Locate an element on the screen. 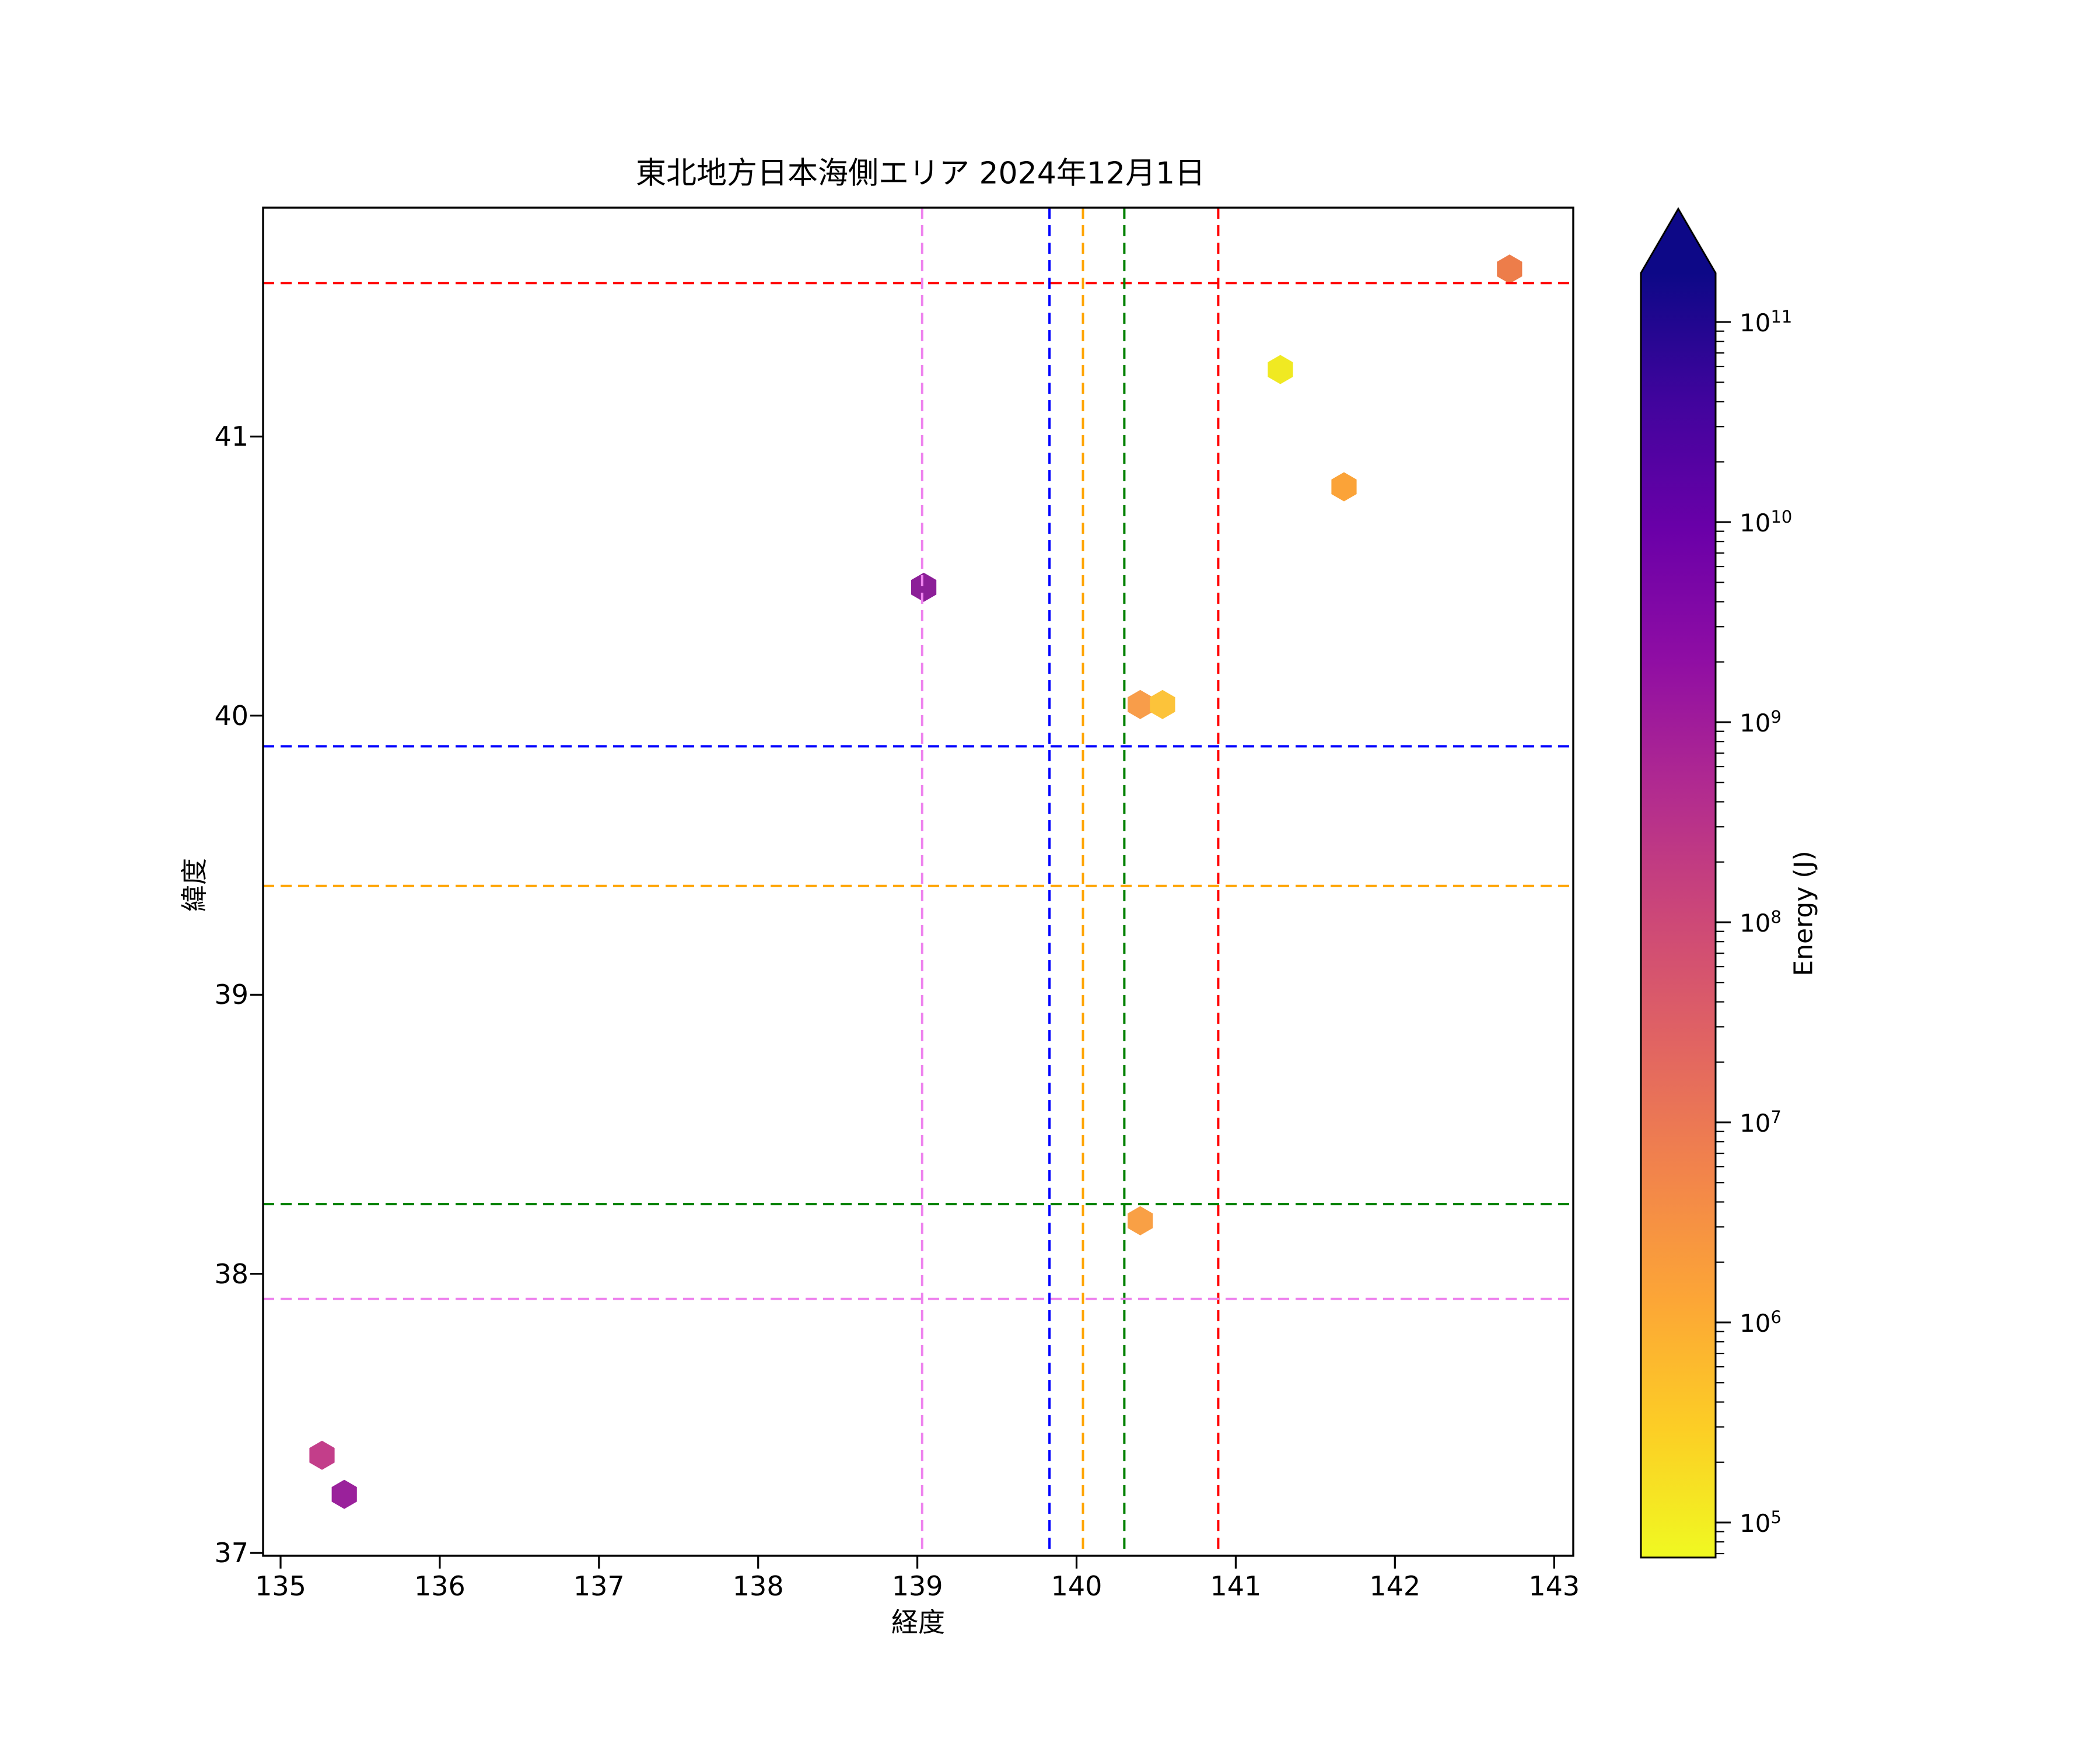  colorbar-tick-label: 10⁷ is located at coordinates (1761, 1122).